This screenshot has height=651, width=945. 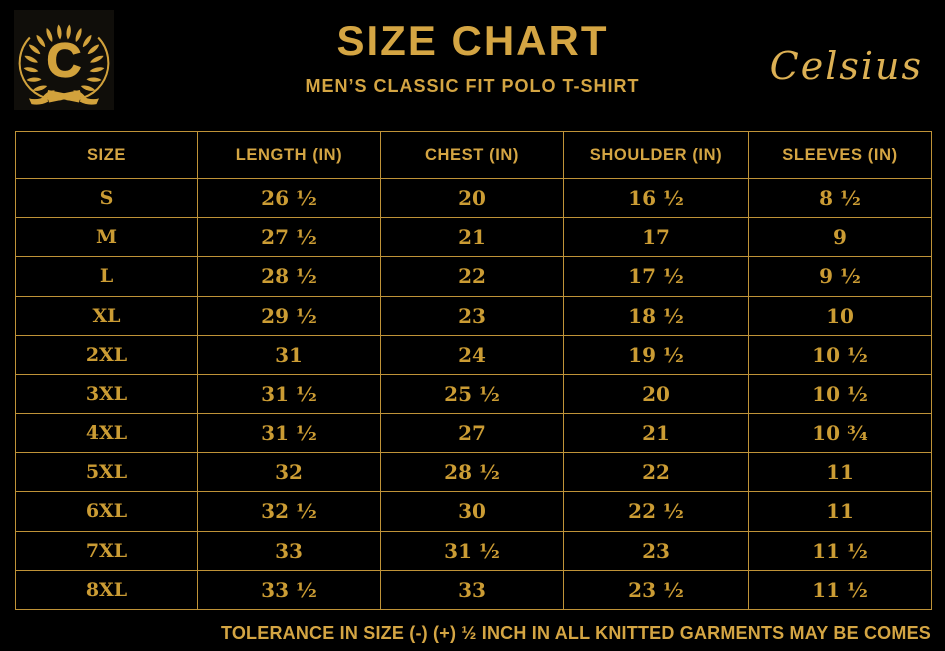 What do you see at coordinates (289, 511) in the screenshot?
I see `cell-length: 32 ½` at bounding box center [289, 511].